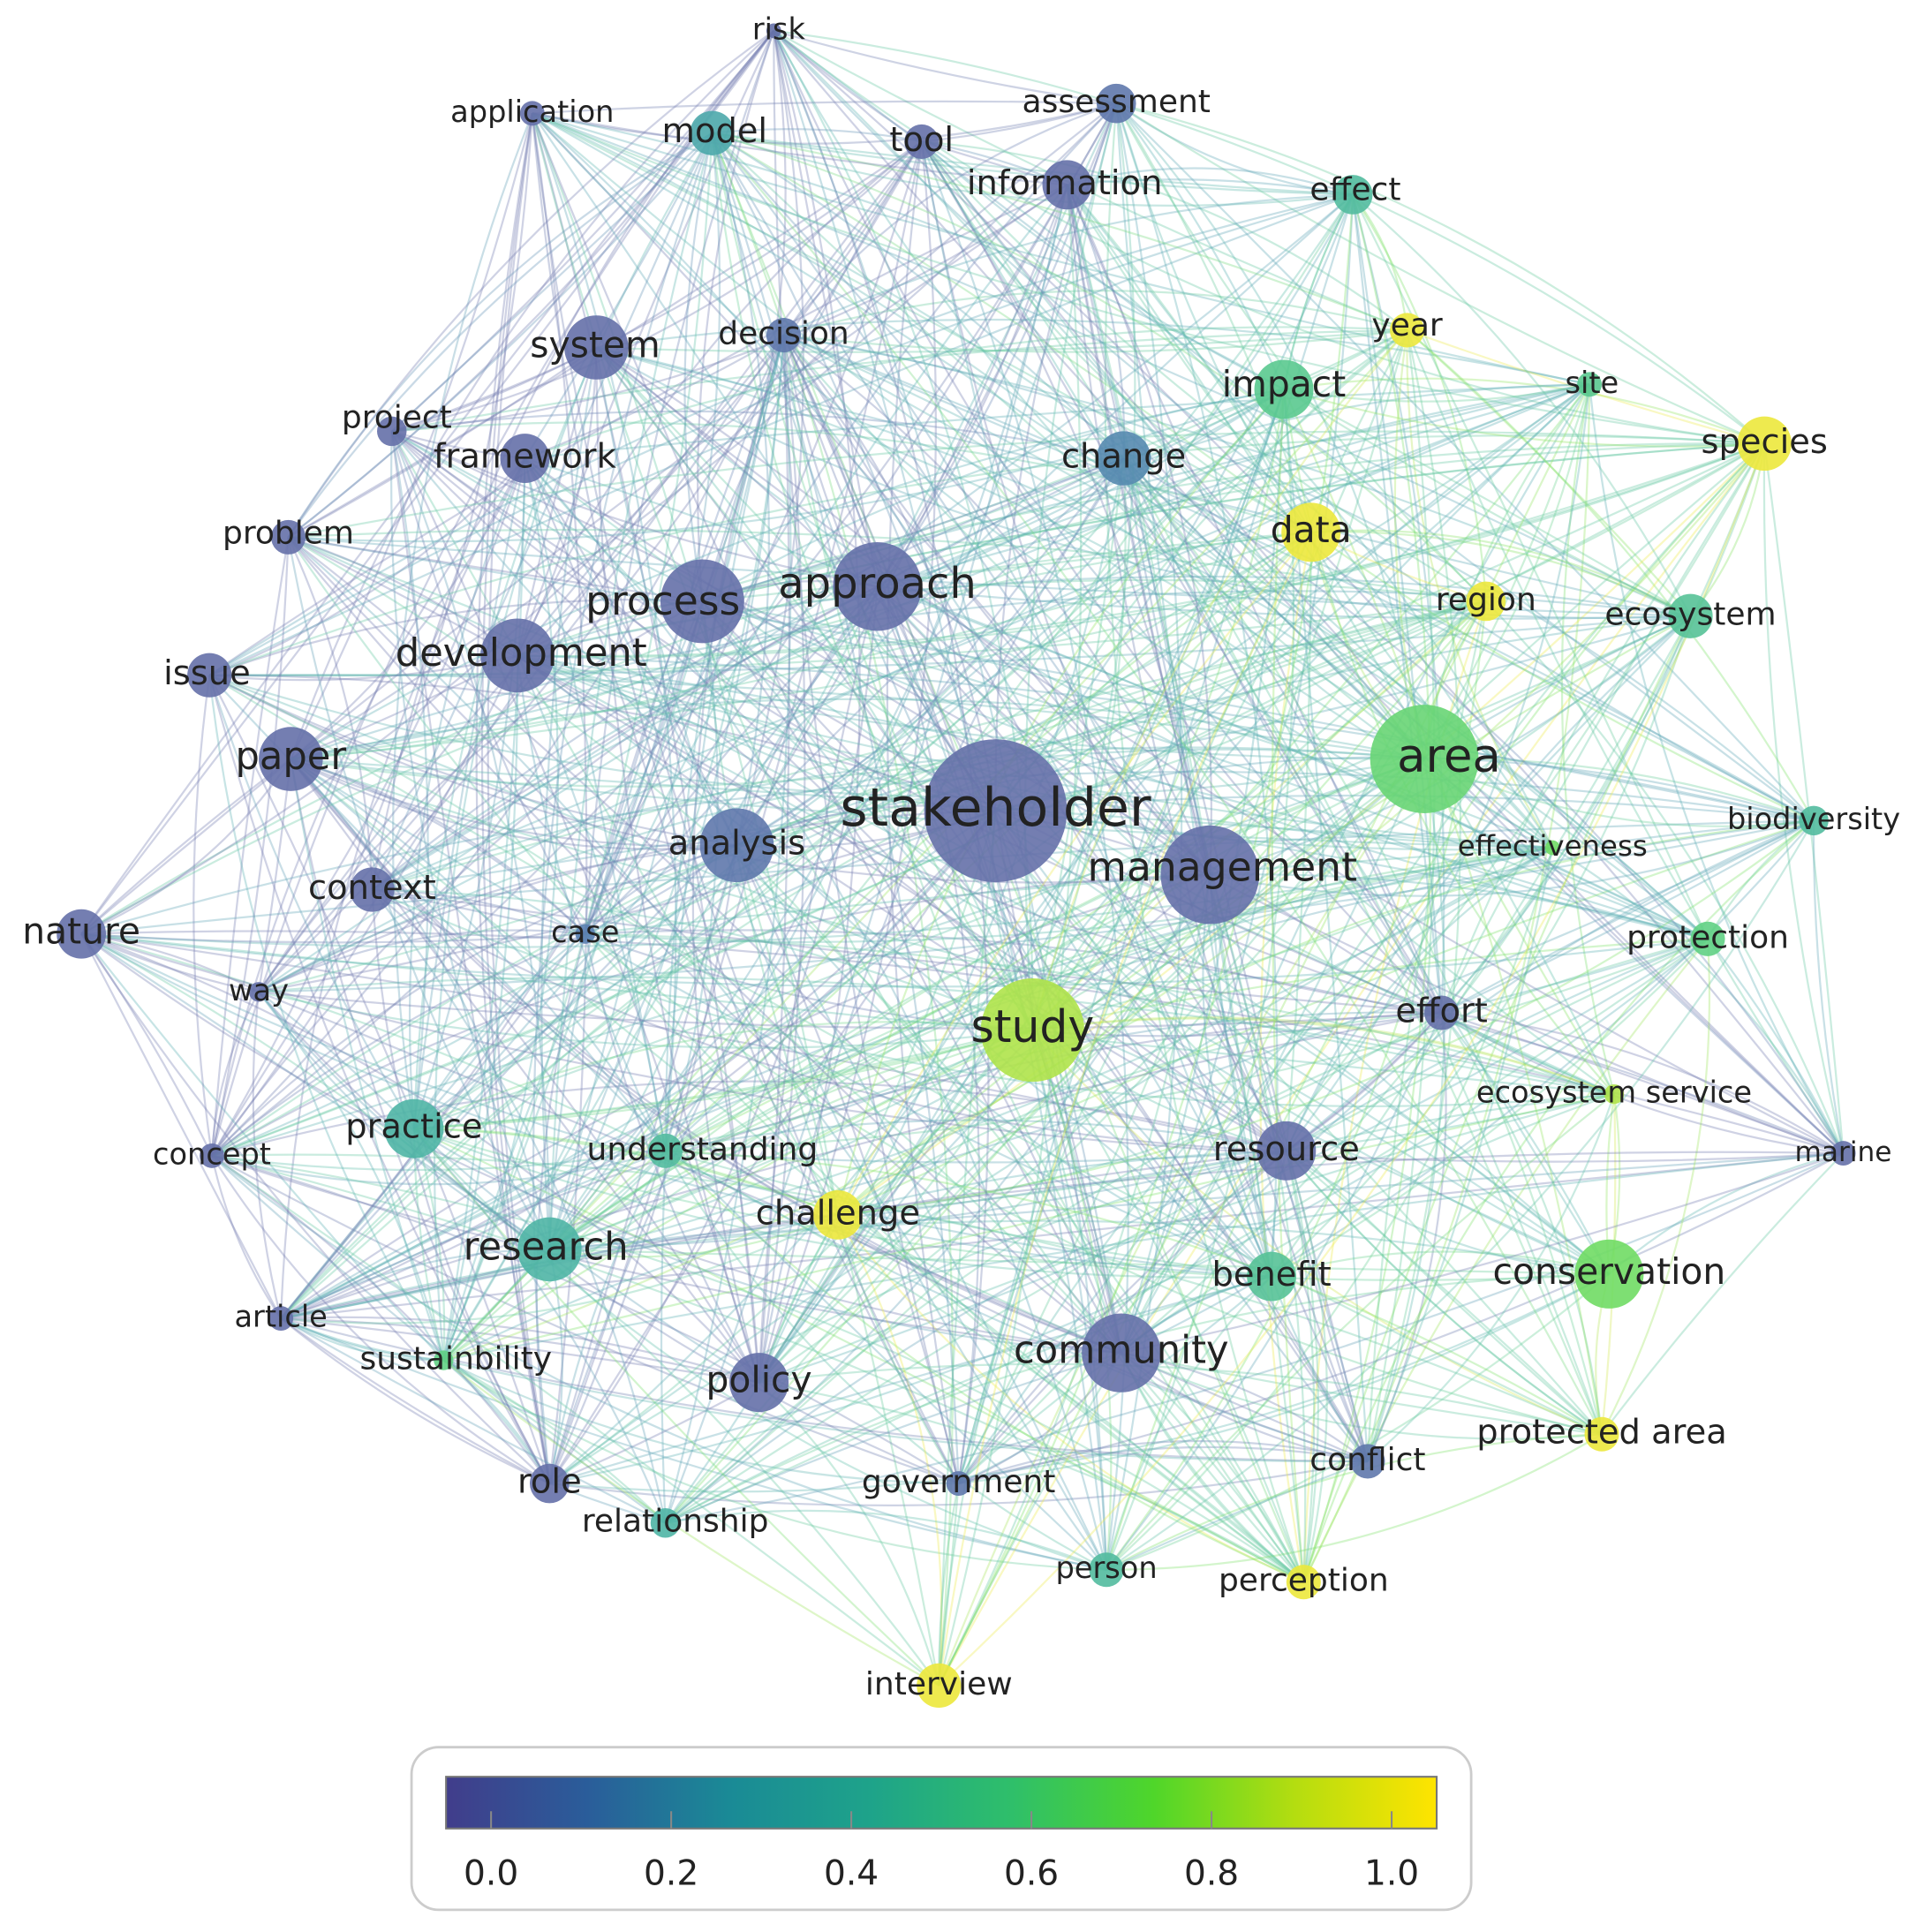 The width and height of the screenshot is (1932, 1932). I want to click on node-label: management, so click(1222, 867).